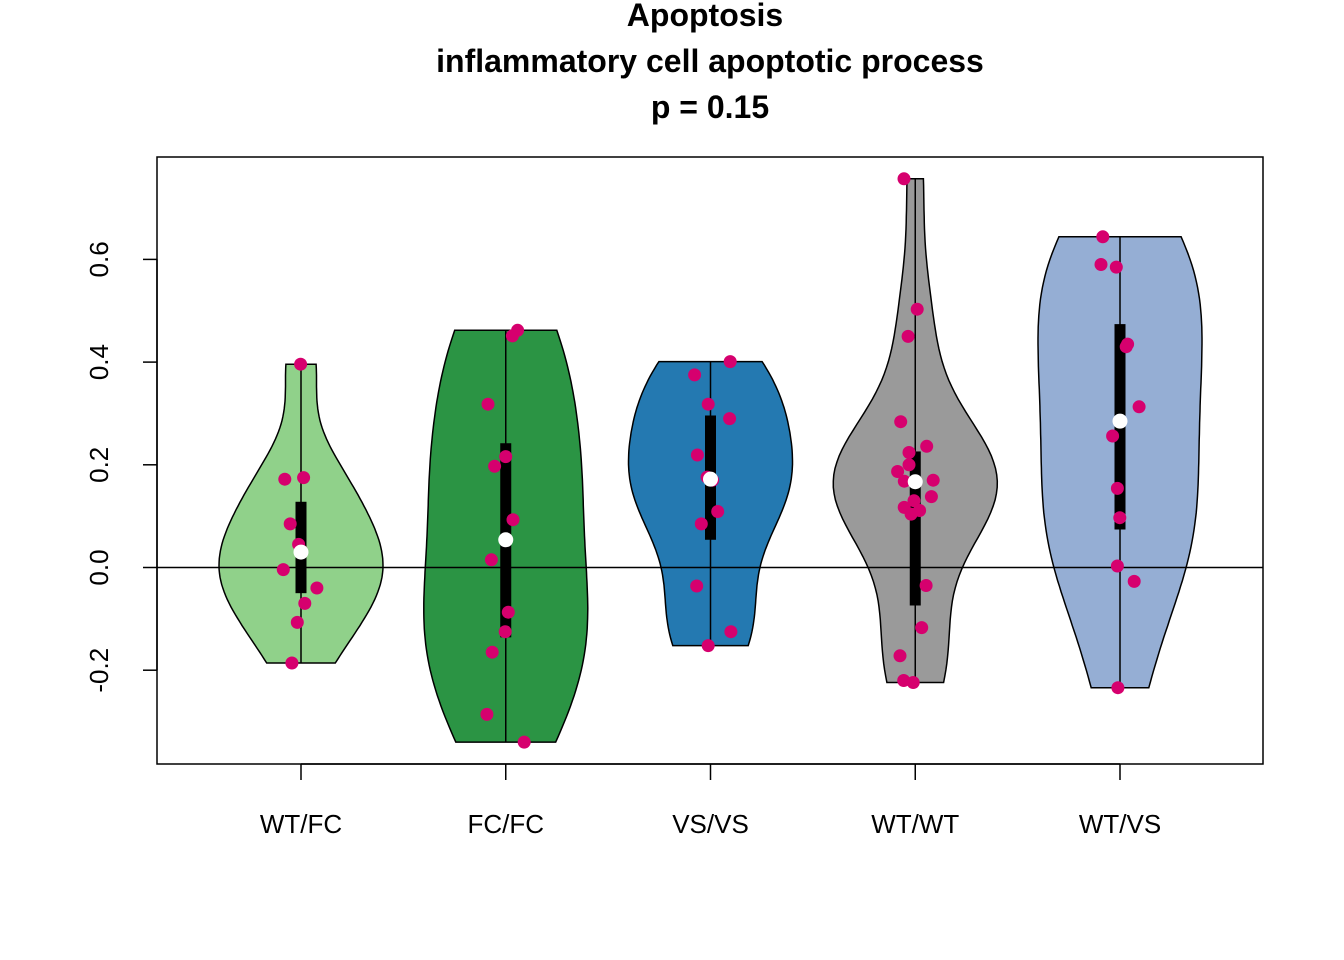  I want to click on title-line-3: p = 0.15, so click(710, 107).